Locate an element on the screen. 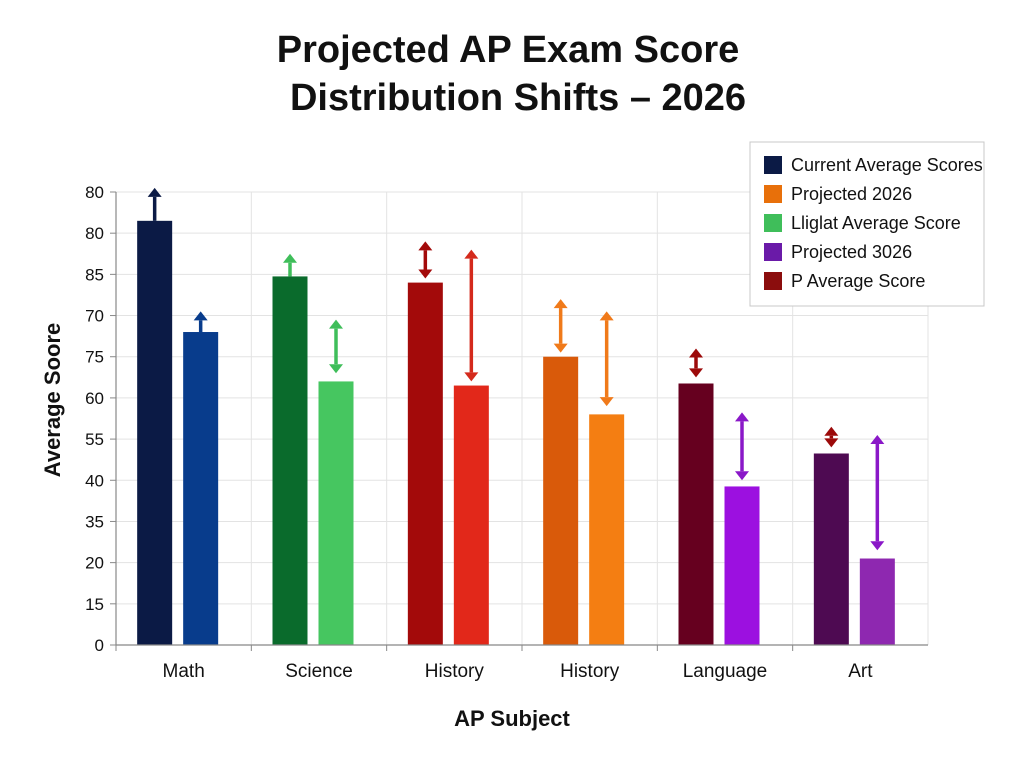 The height and width of the screenshot is (768, 1024). y-tick-label: 0 is located at coordinates (99, 645).